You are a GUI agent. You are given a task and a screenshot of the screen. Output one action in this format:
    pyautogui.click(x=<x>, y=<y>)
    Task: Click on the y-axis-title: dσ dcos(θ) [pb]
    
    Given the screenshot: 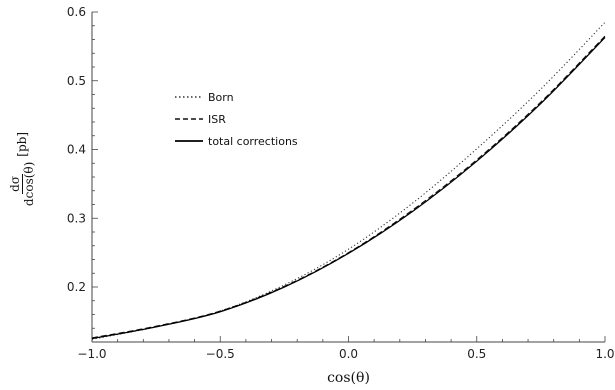 What is the action you would take?
    pyautogui.click(x=22, y=170)
    